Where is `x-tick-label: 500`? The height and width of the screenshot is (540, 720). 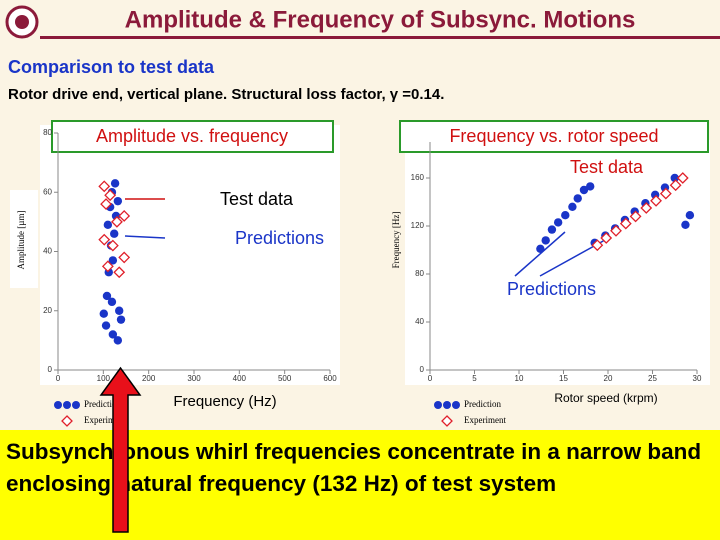
x-tick-label: 500 is located at coordinates (285, 378).